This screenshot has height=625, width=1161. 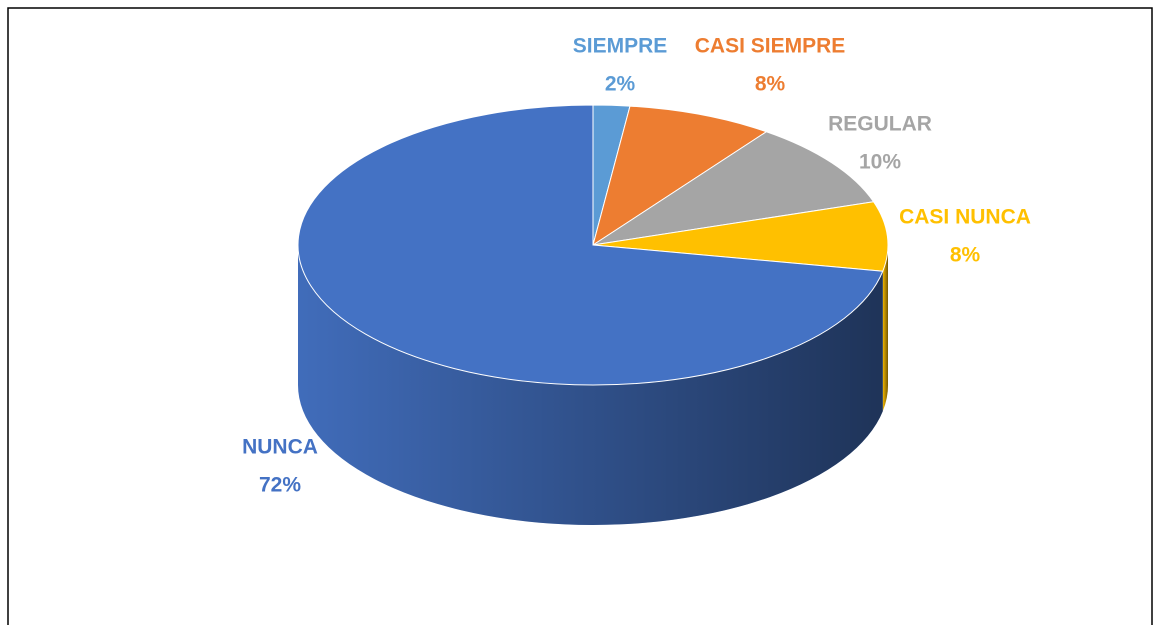 I want to click on slice-label: SIEMPRE, so click(x=620, y=46).